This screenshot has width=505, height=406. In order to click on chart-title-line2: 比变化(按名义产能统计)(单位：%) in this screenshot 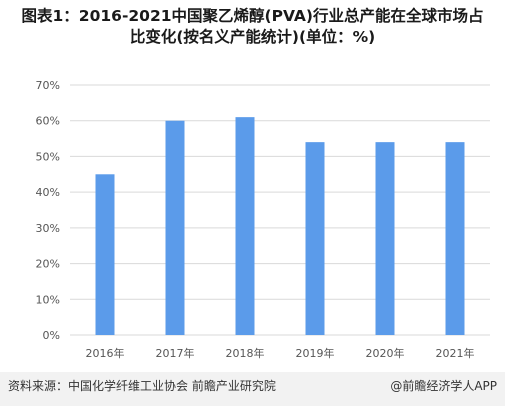, I will do `click(252, 37)`.